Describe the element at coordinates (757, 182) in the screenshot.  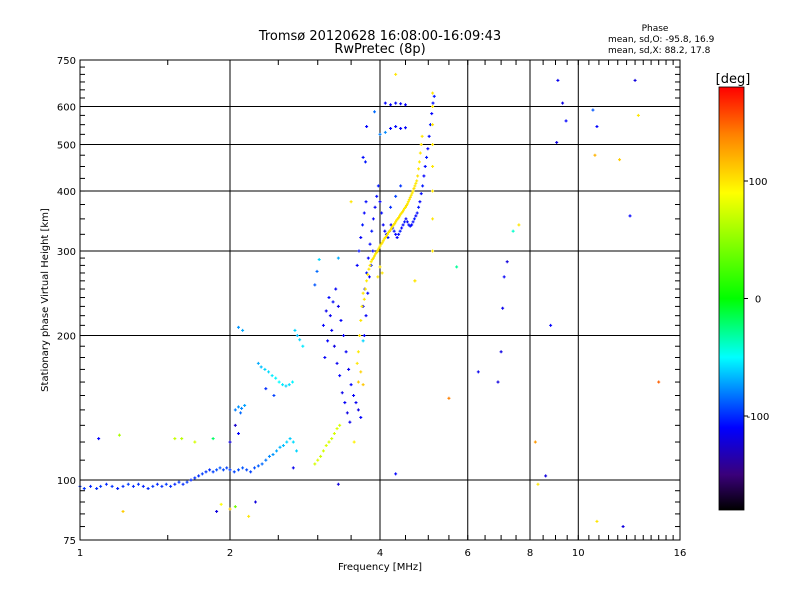
I see `colorbar-tick-label: 100` at that location.